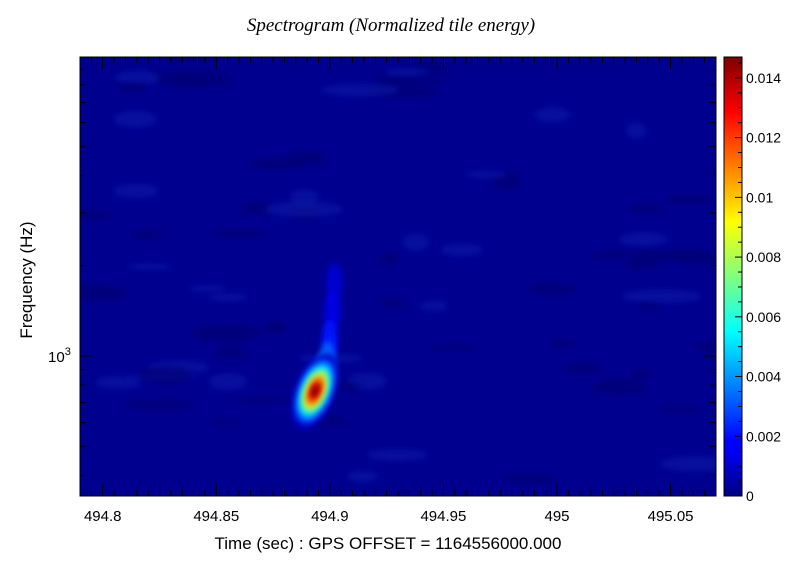 This screenshot has height=572, width=796. What do you see at coordinates (763, 257) in the screenshot?
I see `colorbar-tick-label: 0.008` at bounding box center [763, 257].